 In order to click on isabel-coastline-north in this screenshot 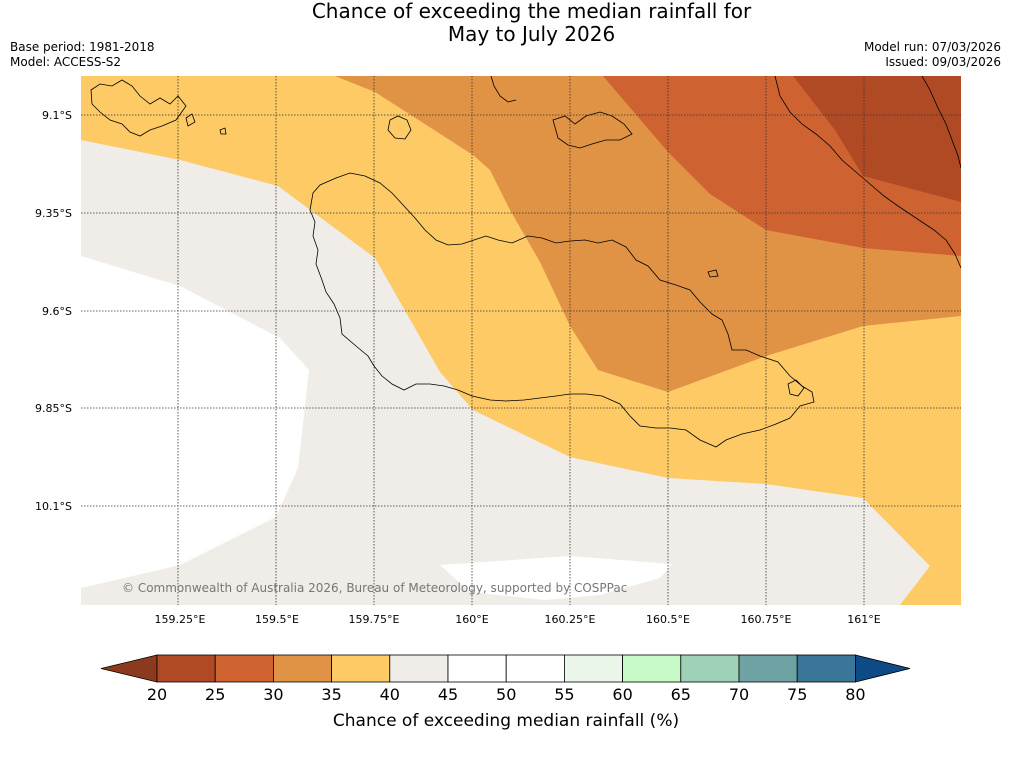, I will do `click(503, 89)`.